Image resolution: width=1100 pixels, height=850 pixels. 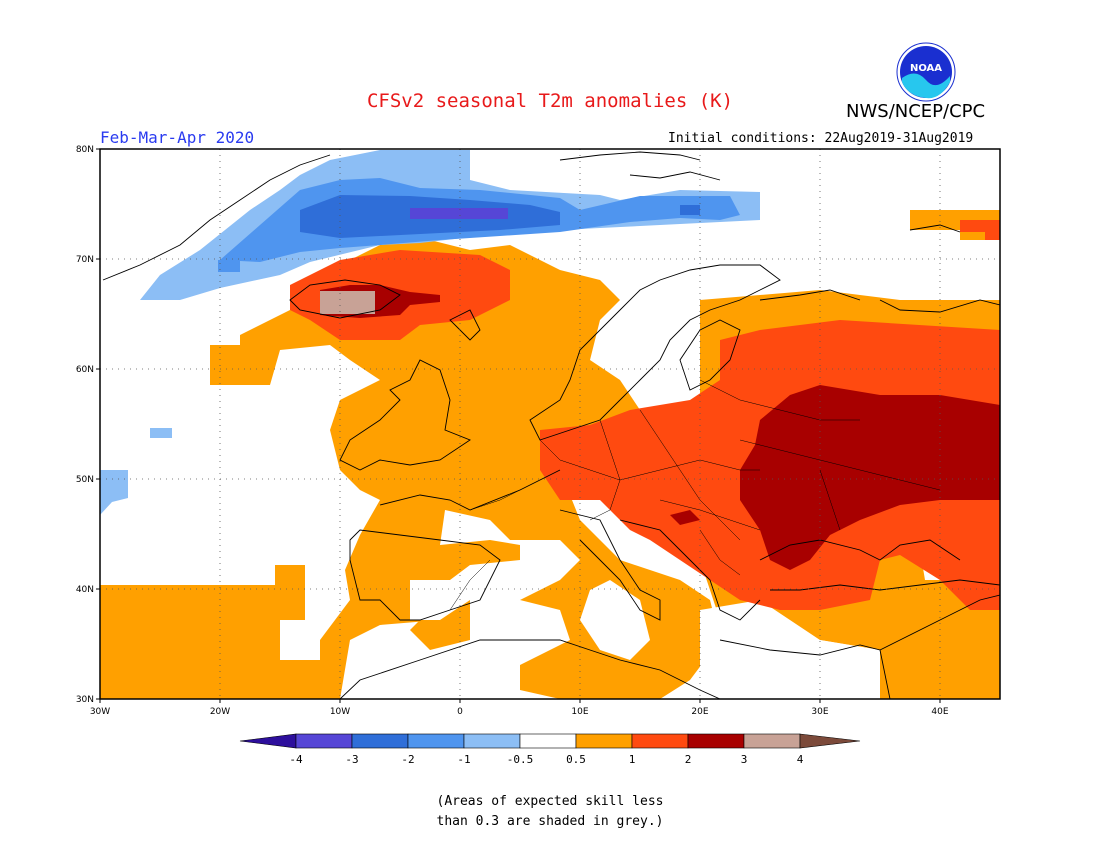 What do you see at coordinates (296, 759) in the screenshot?
I see `colorbar-label: -4` at bounding box center [296, 759].